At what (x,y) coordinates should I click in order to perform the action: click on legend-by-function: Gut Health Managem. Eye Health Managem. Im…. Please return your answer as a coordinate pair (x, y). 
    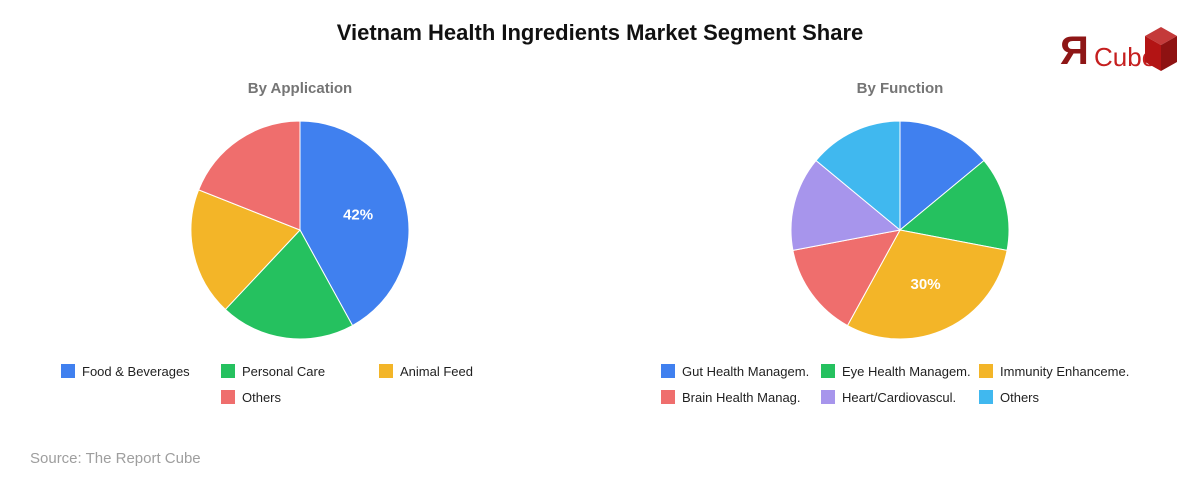
    Looking at the image, I should click on (900, 391).